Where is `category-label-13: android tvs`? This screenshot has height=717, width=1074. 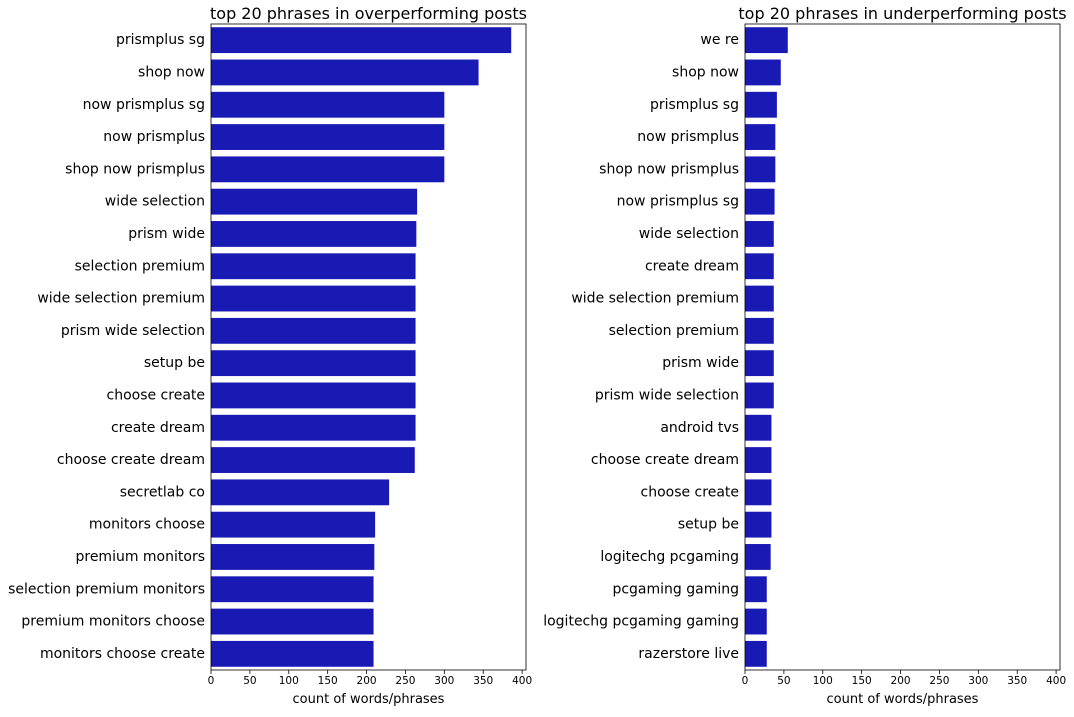 category-label-13: android tvs is located at coordinates (699, 428).